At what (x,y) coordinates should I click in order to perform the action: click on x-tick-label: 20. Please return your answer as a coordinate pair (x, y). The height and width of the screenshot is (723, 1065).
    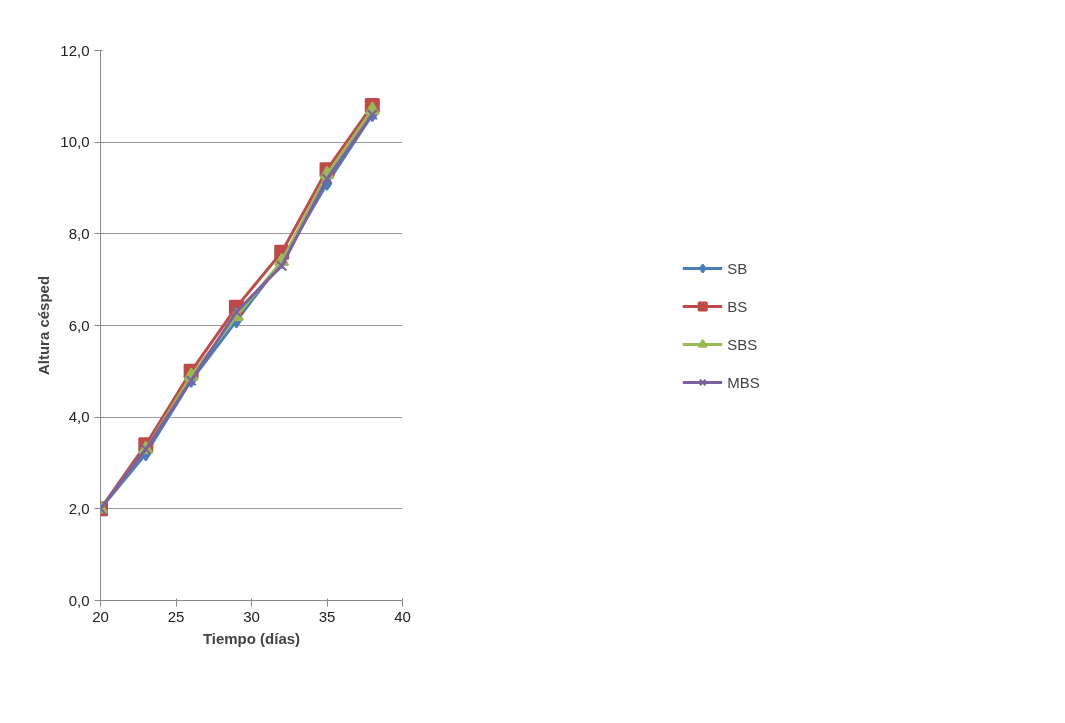
    Looking at the image, I should click on (100, 616).